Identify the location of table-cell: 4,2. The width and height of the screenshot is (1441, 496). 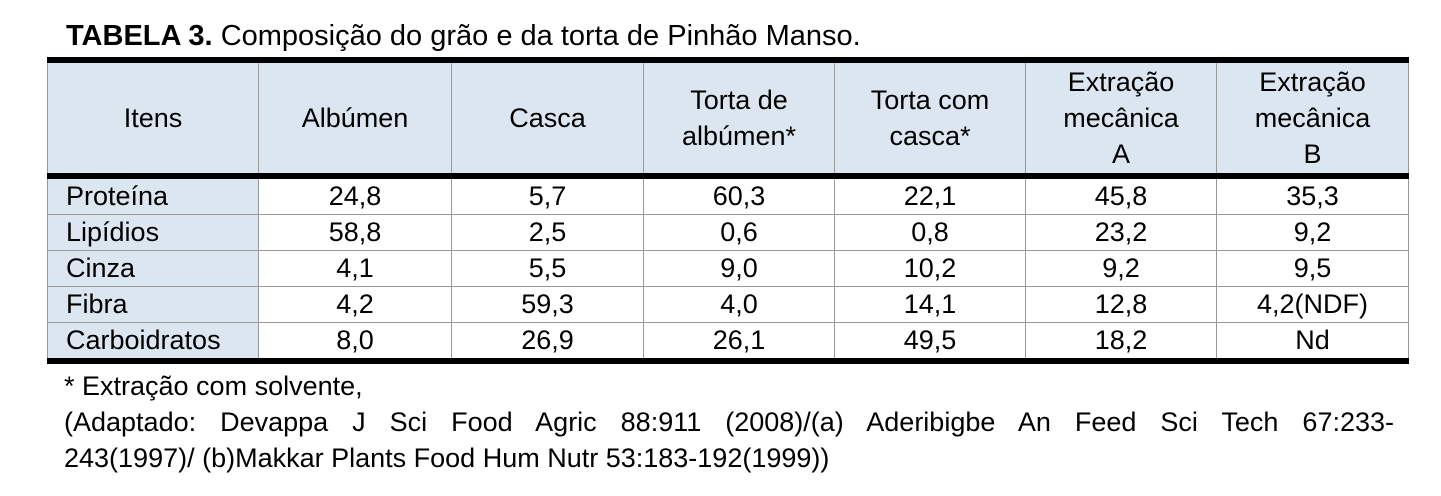
(355, 304).